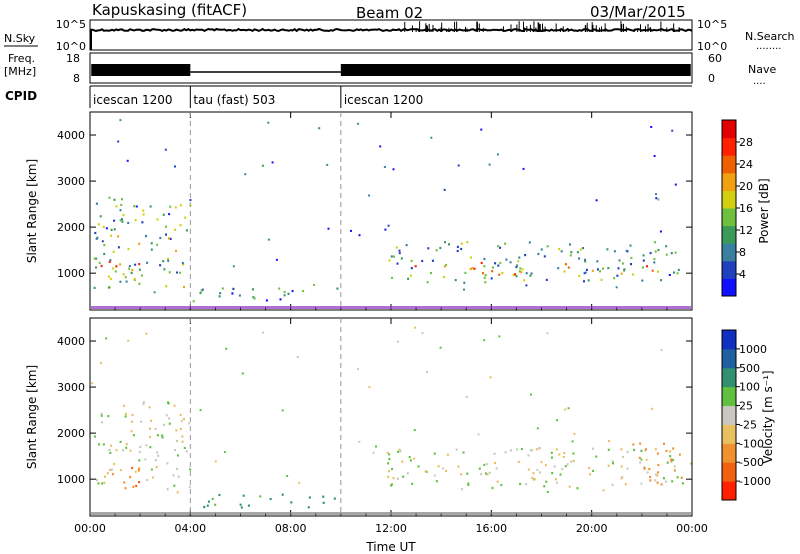 This screenshot has height=554, width=800. I want to click on nsearch-label: N.Search, so click(770, 36).